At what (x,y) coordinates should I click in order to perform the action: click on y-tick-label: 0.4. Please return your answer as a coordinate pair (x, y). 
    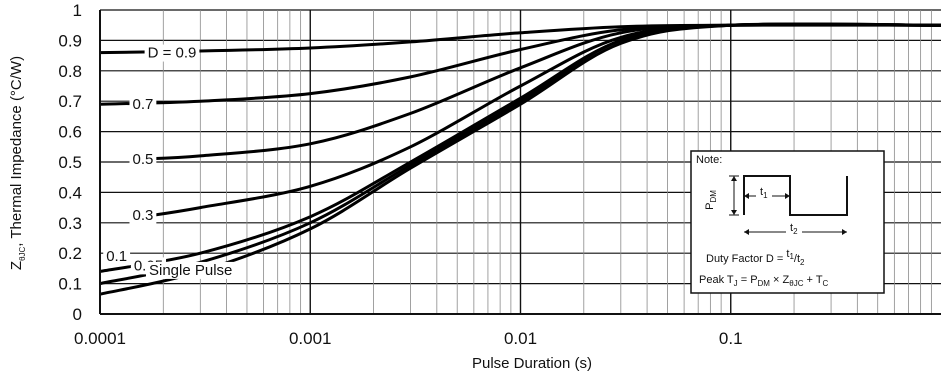
    Looking at the image, I should click on (70, 192).